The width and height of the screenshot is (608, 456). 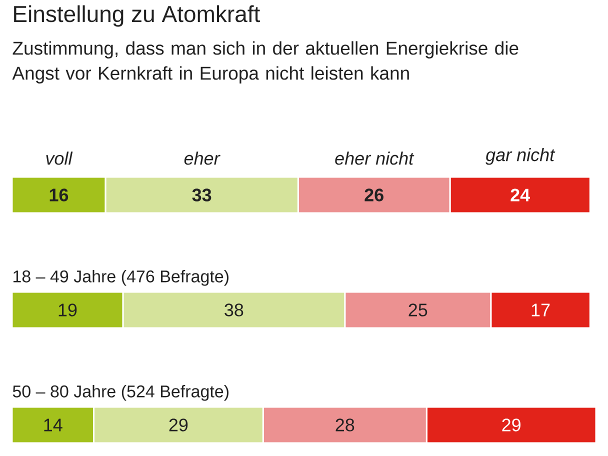 I want to click on data-label: 28, so click(x=345, y=425).